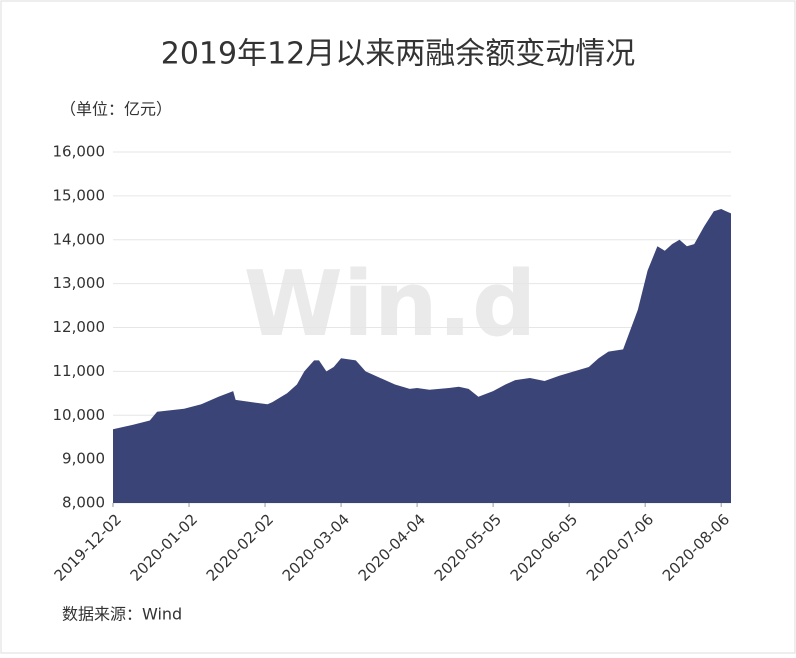 The height and width of the screenshot is (658, 796). Describe the element at coordinates (83, 503) in the screenshot. I see `y-tick-label: 8,000` at that location.